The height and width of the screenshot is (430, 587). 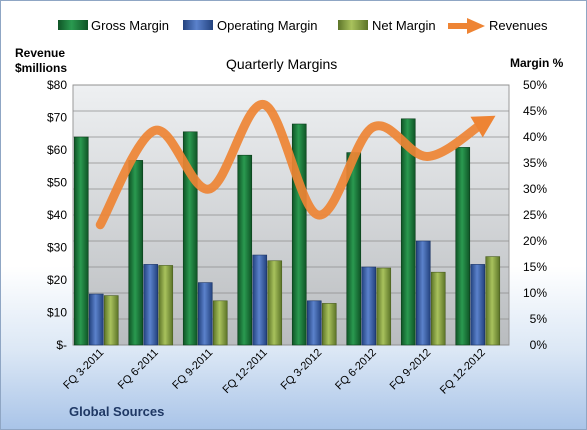 What do you see at coordinates (535, 163) in the screenshot?
I see `y-right-tick-label: 35%` at bounding box center [535, 163].